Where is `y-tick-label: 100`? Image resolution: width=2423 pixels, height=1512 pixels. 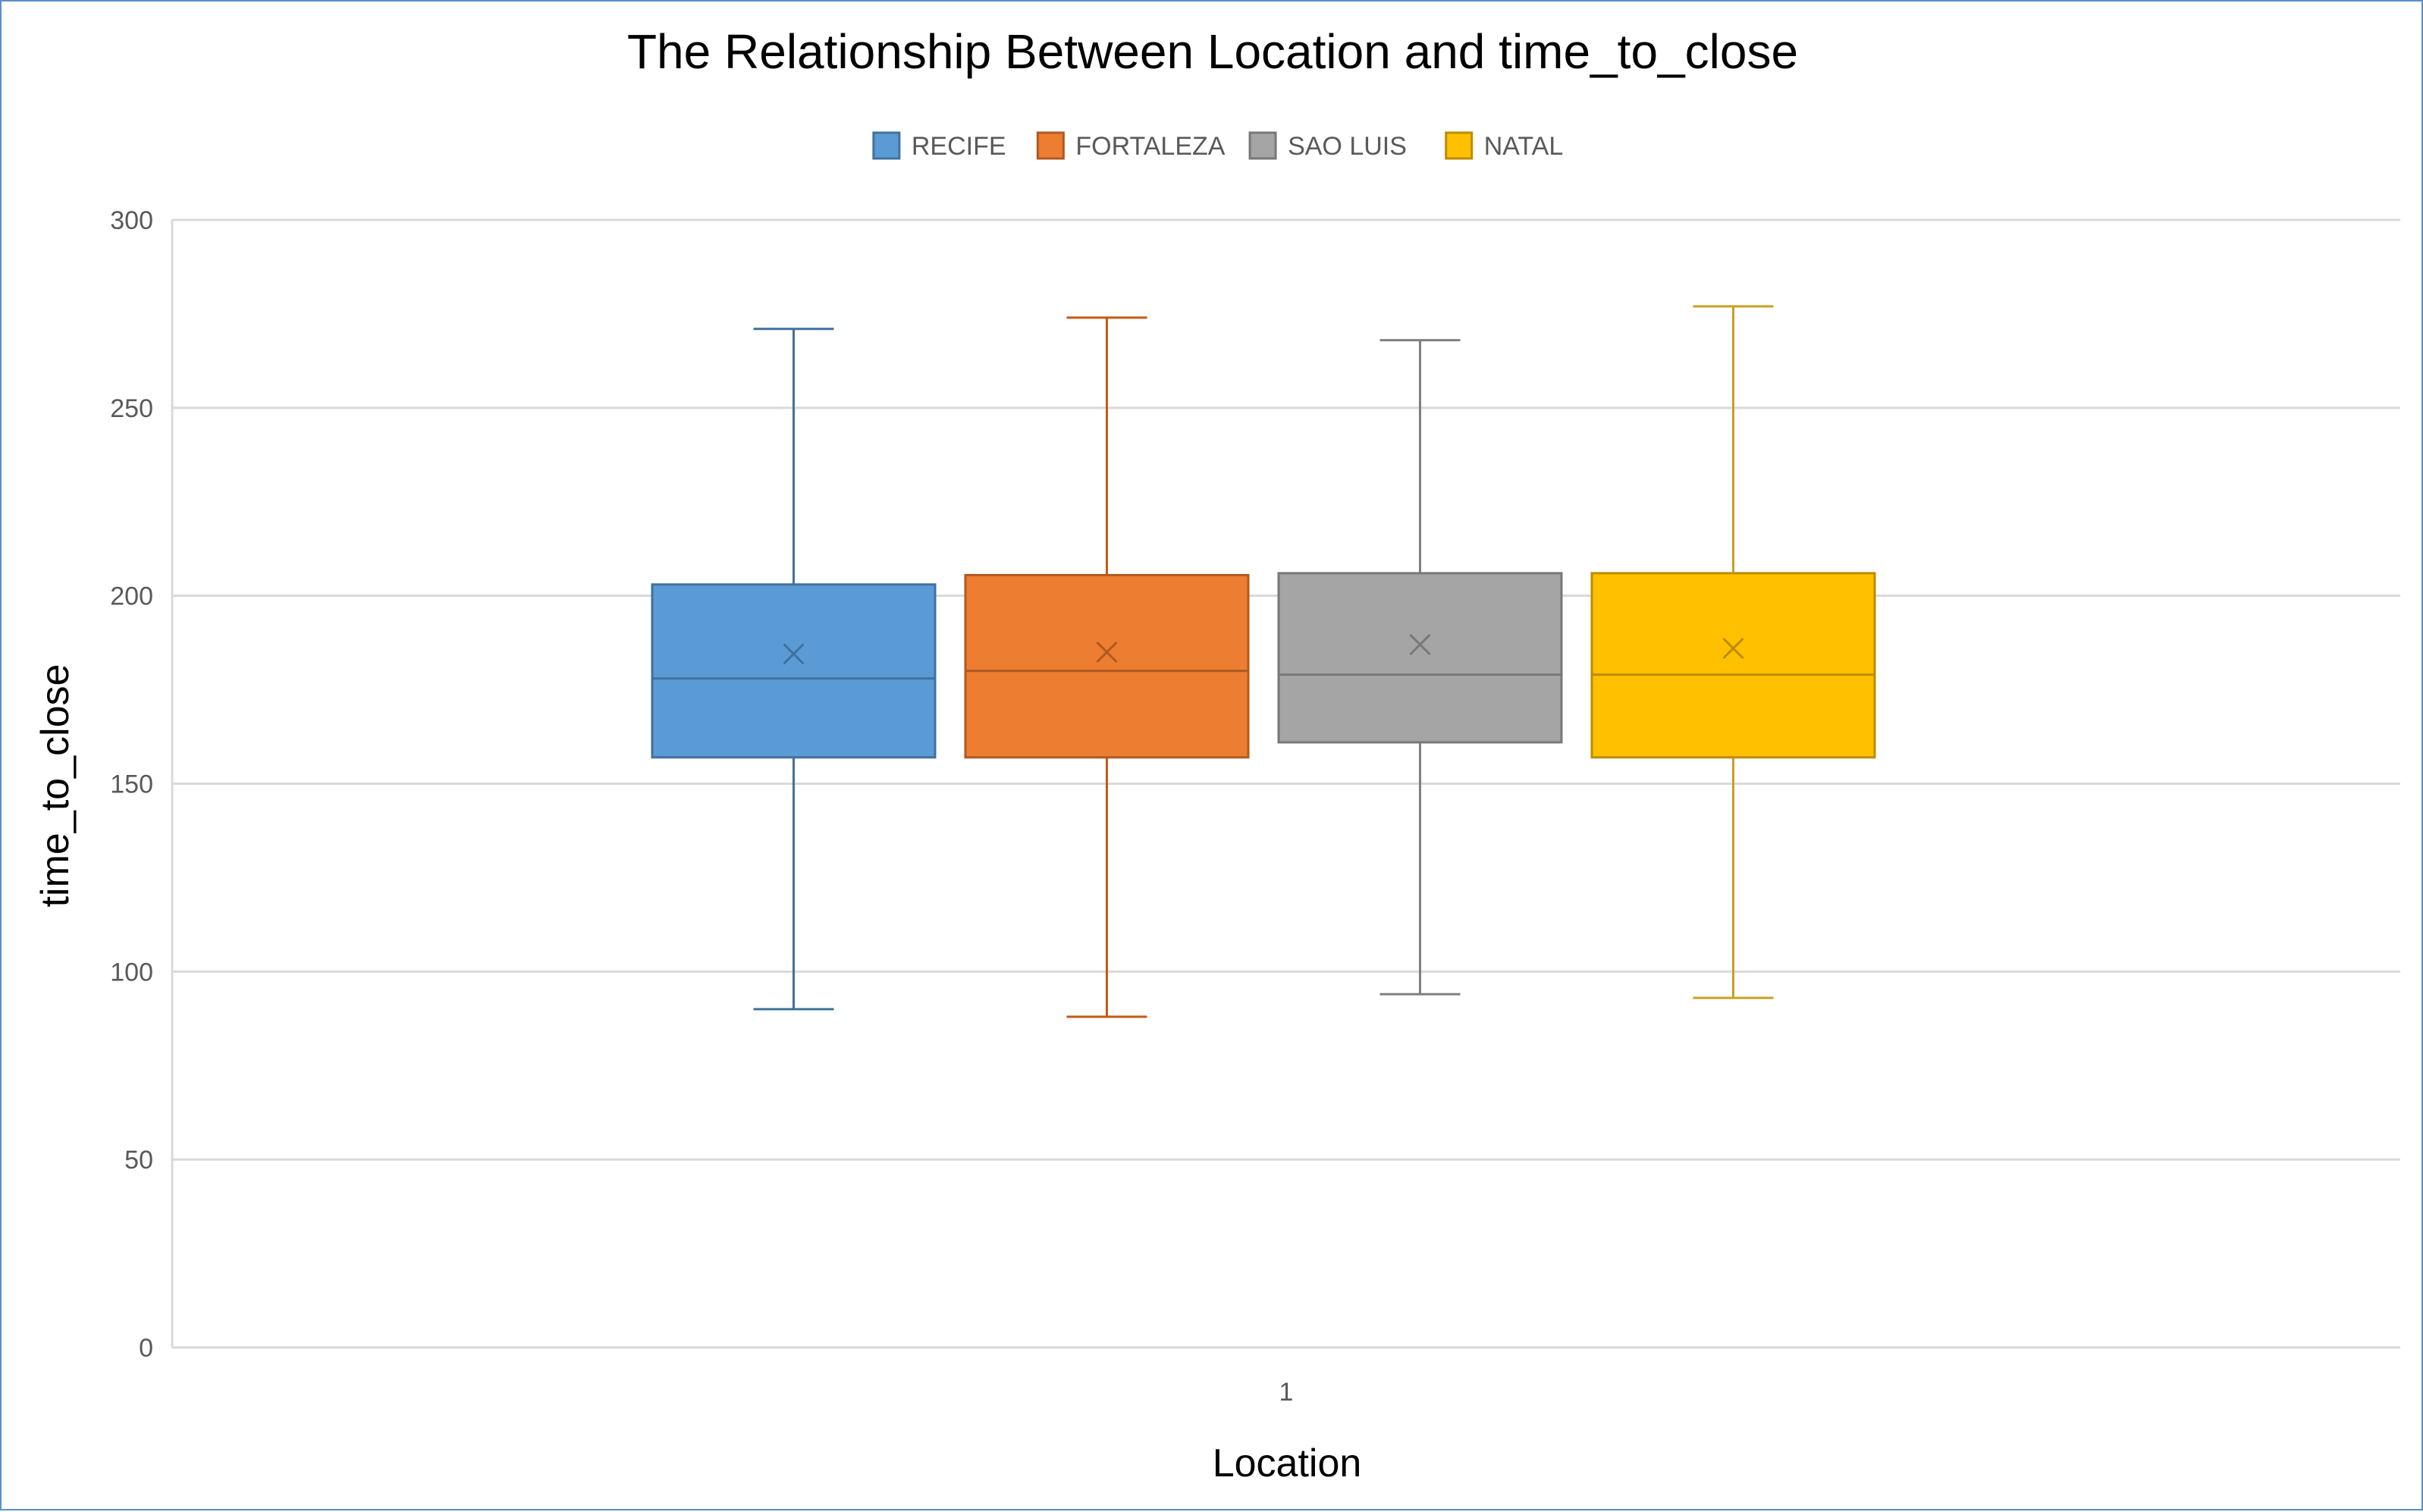 y-tick-label: 100 is located at coordinates (131, 972).